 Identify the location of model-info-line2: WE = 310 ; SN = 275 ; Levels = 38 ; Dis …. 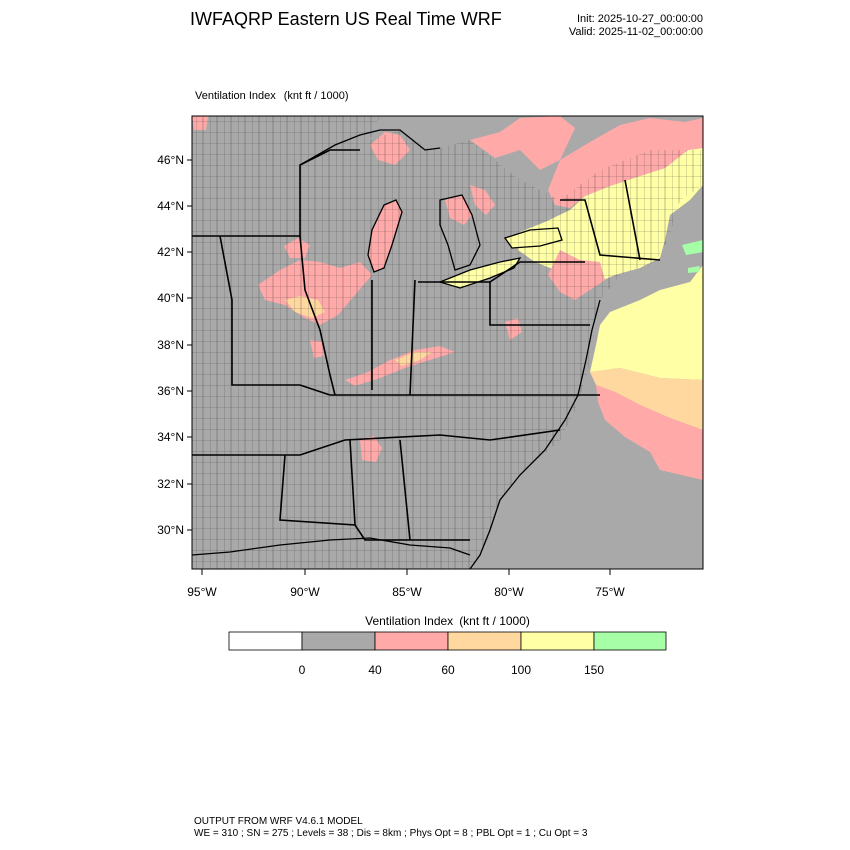
(391, 833).